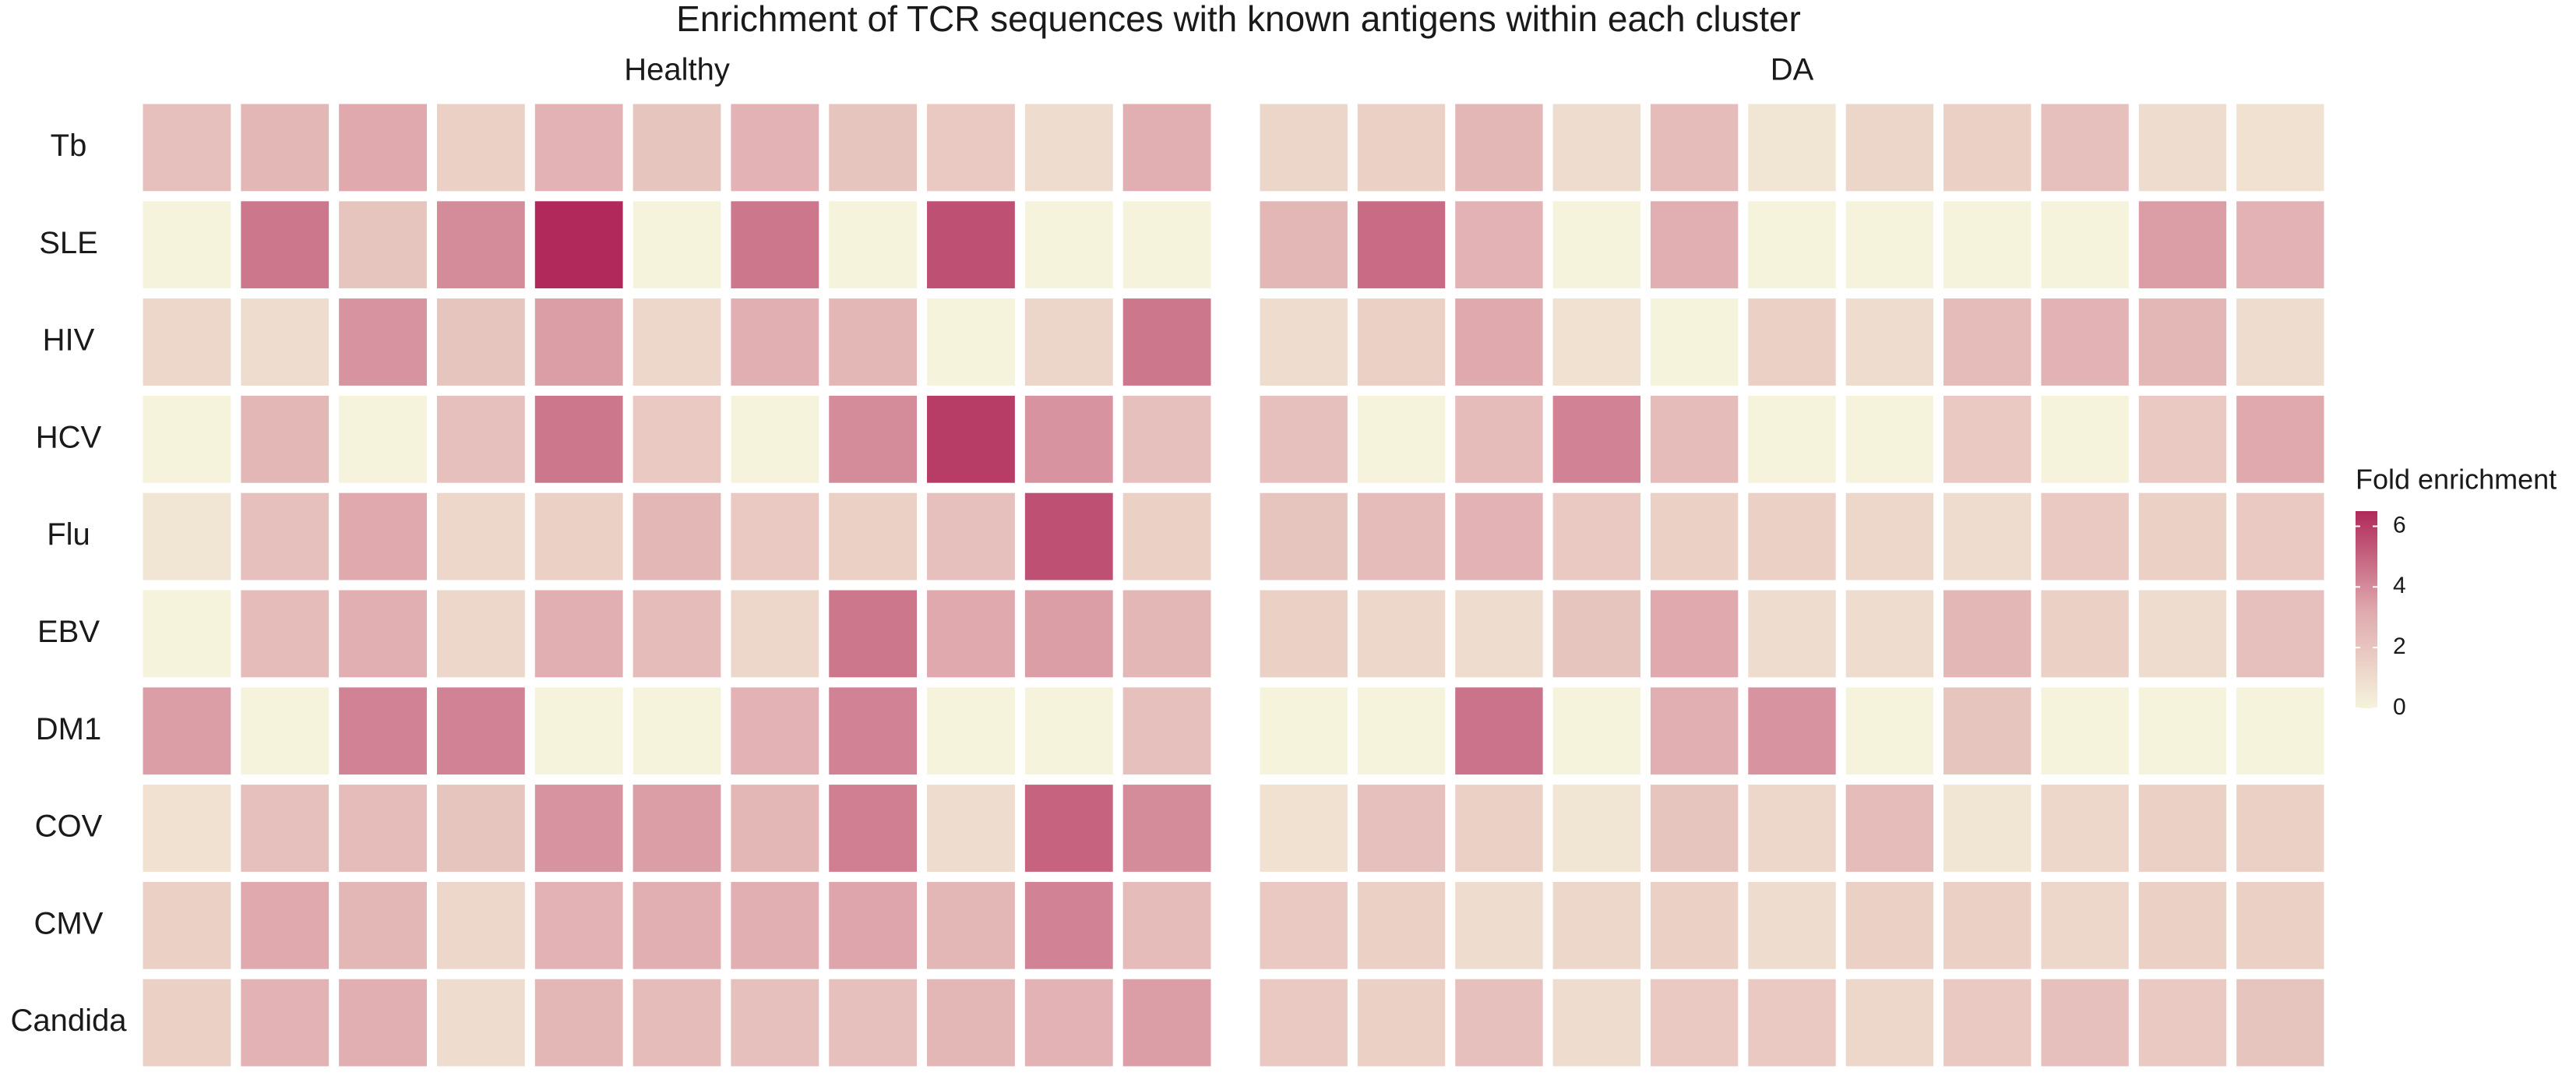  What do you see at coordinates (69, 437) in the screenshot?
I see `row-label: HCV` at bounding box center [69, 437].